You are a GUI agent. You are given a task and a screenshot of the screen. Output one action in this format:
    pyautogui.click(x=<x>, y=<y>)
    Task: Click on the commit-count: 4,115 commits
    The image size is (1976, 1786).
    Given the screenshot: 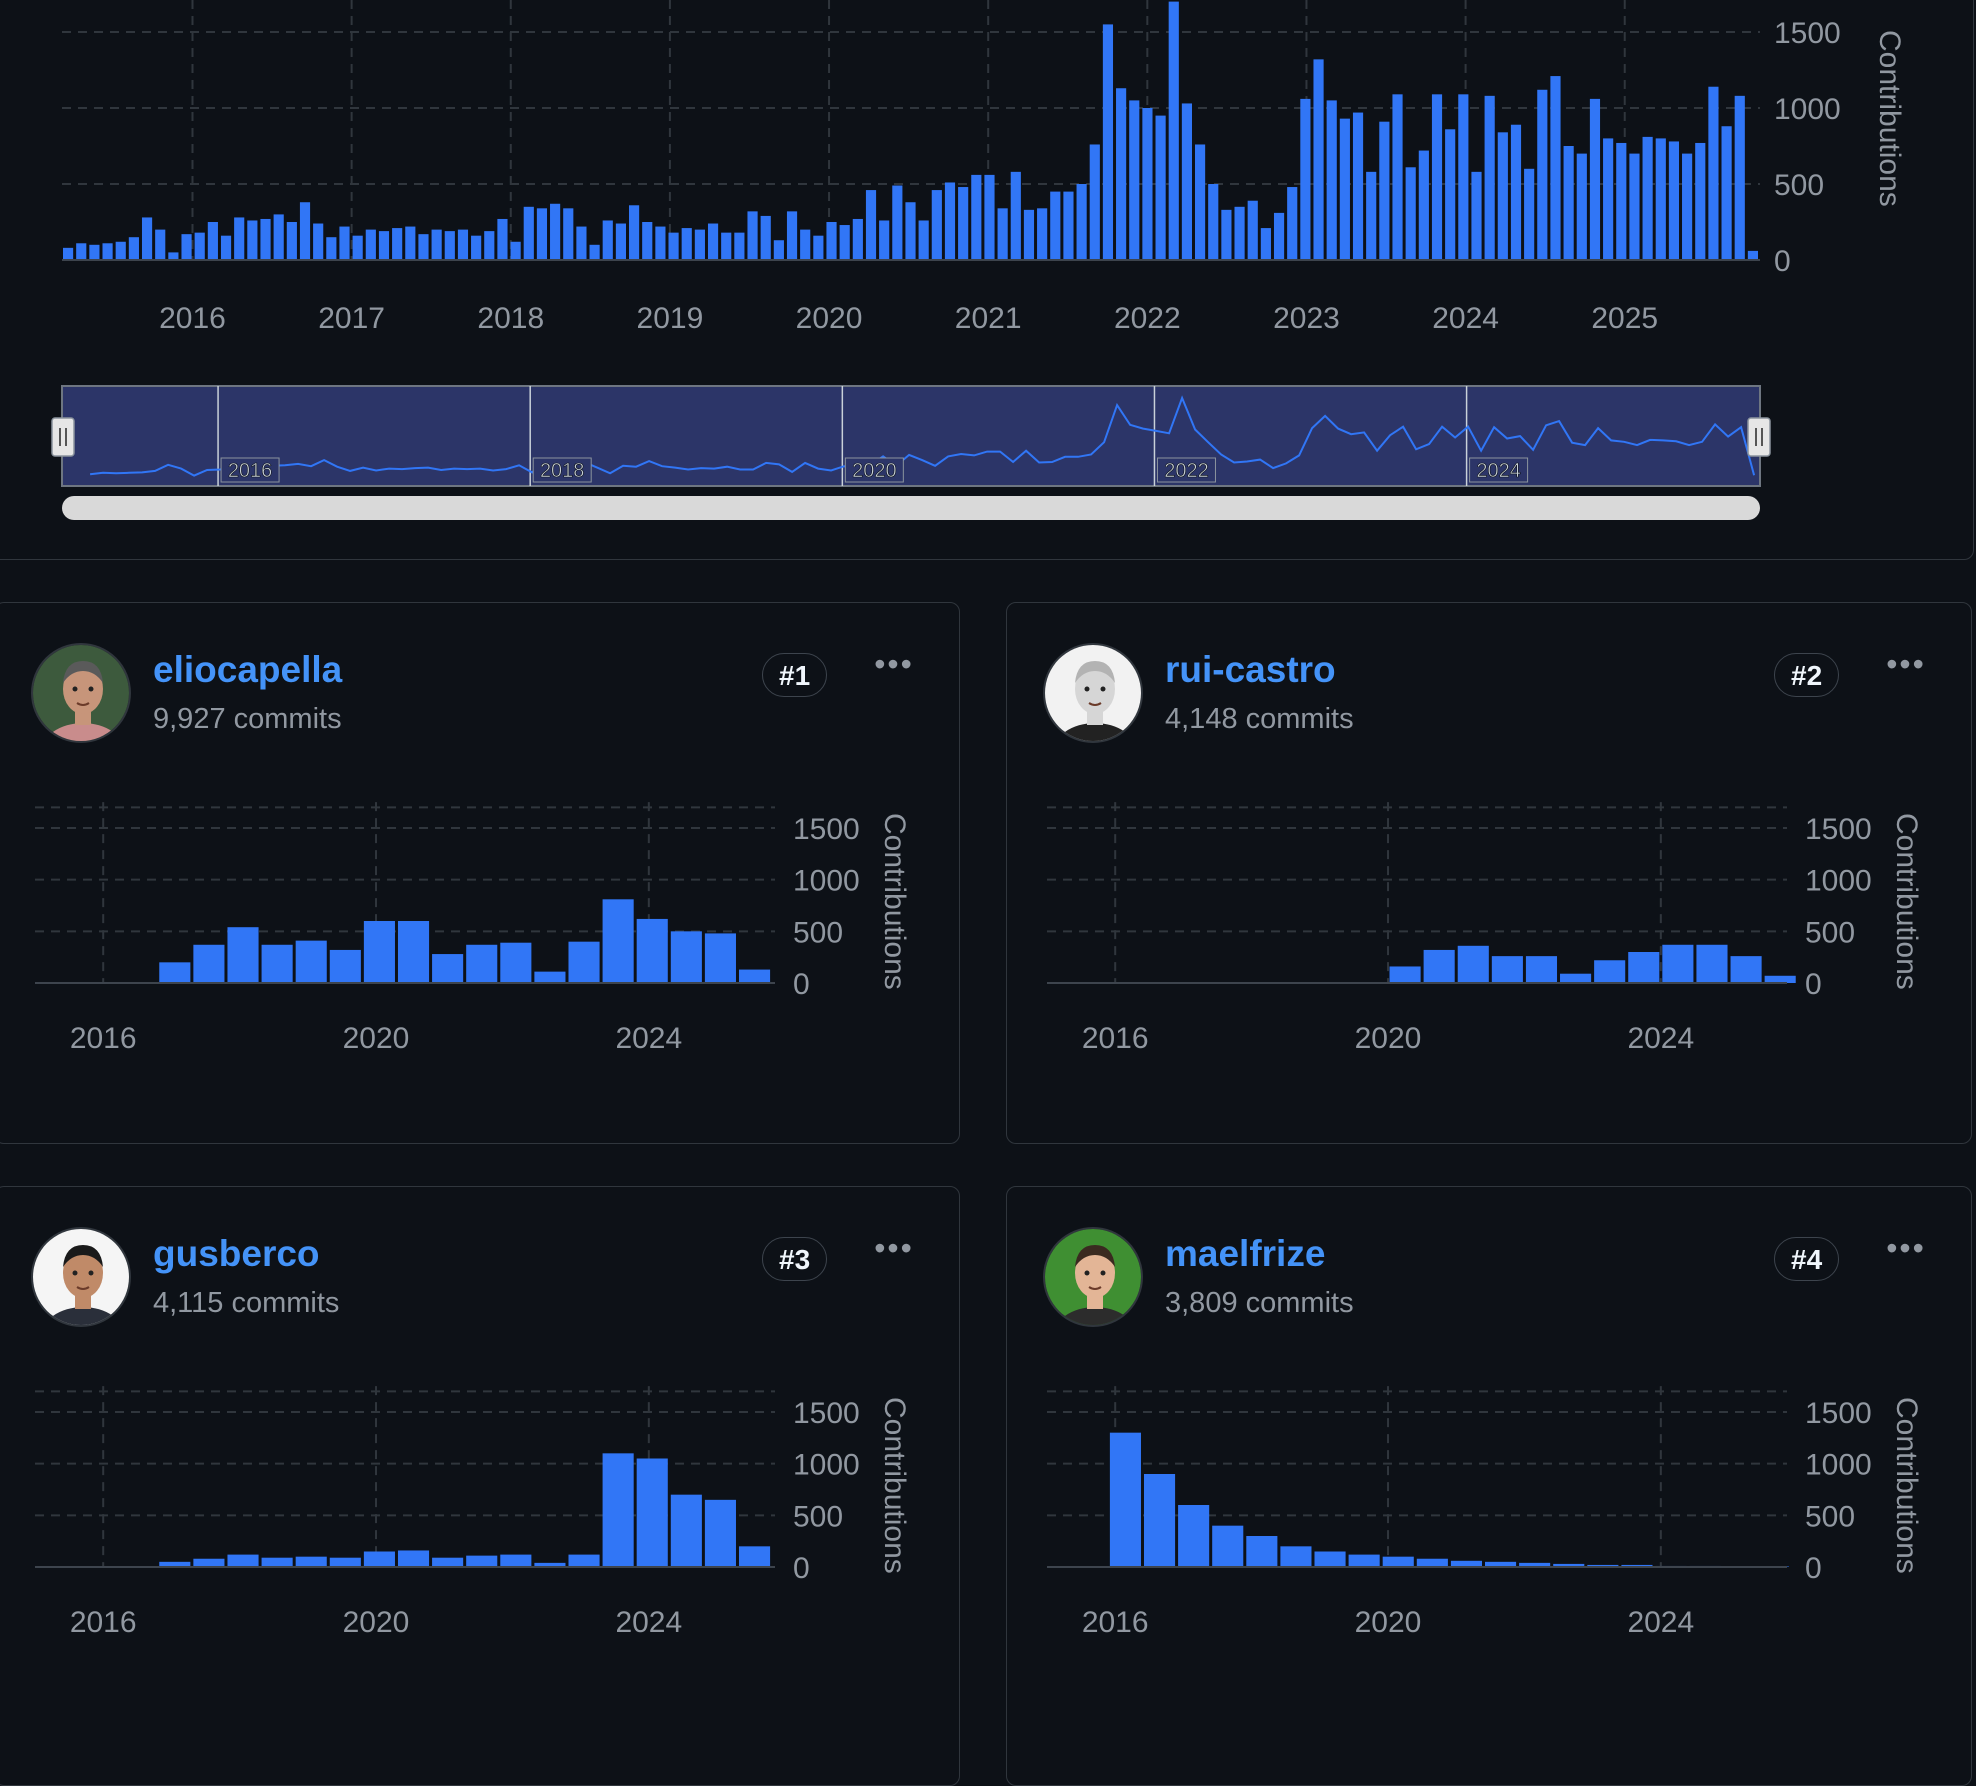 What is the action you would take?
    pyautogui.click(x=246, y=1303)
    